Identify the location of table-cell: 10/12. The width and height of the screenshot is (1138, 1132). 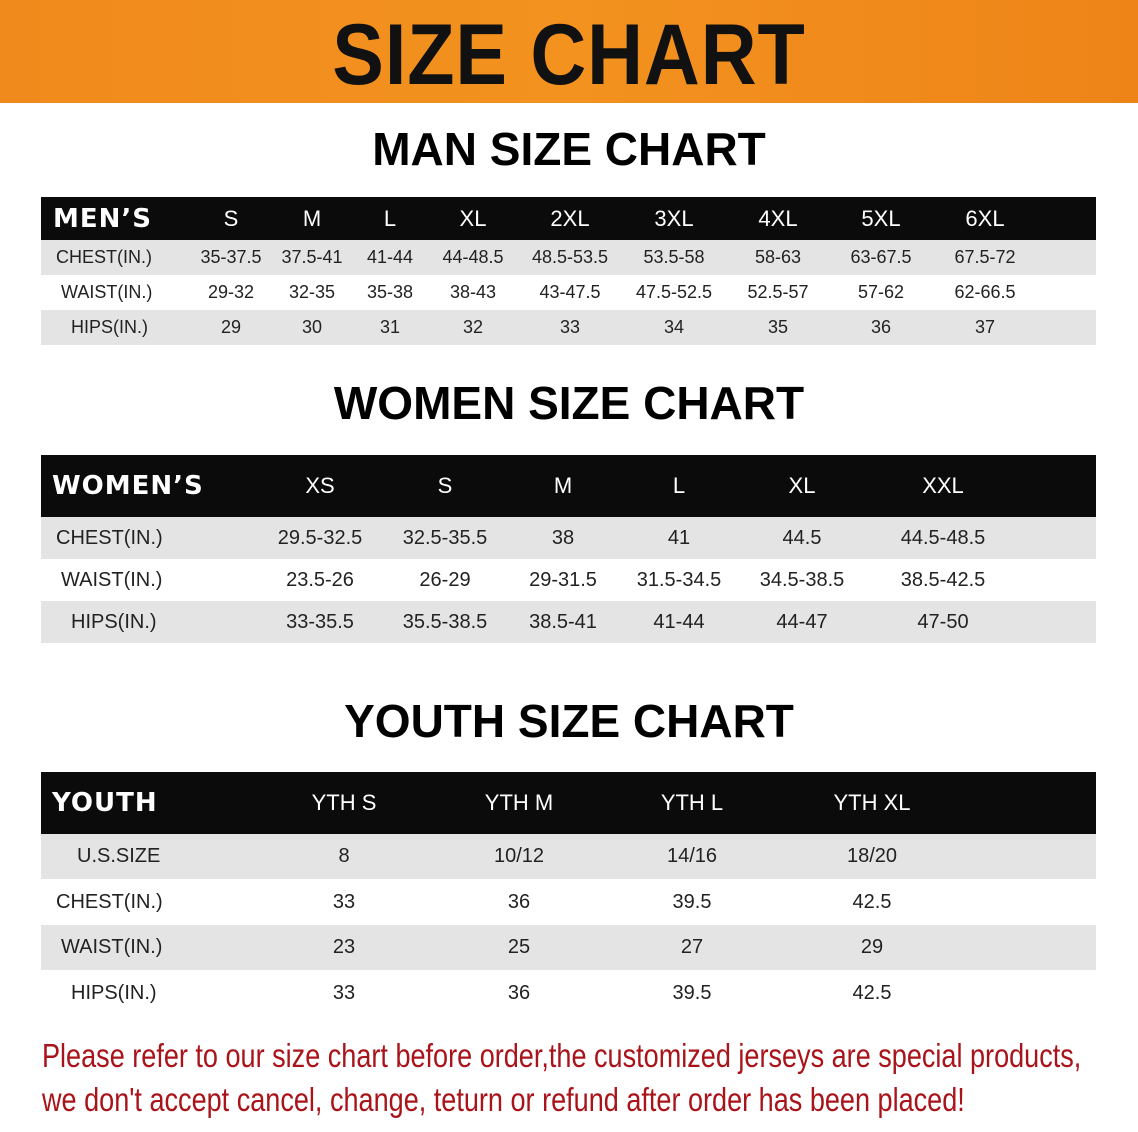
(519, 856).